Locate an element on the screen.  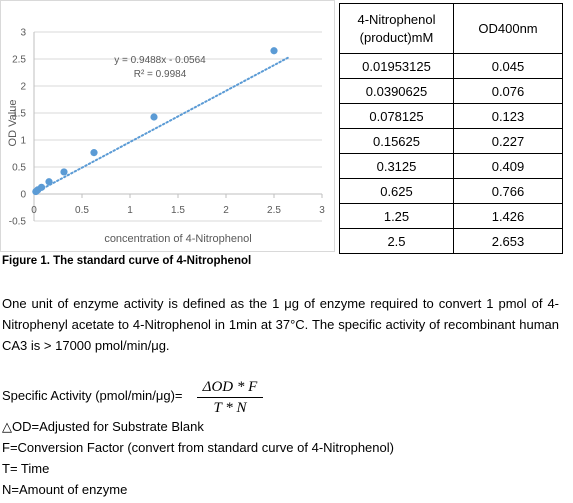
table-row: 0.625 0.766 is located at coordinates (451, 191).